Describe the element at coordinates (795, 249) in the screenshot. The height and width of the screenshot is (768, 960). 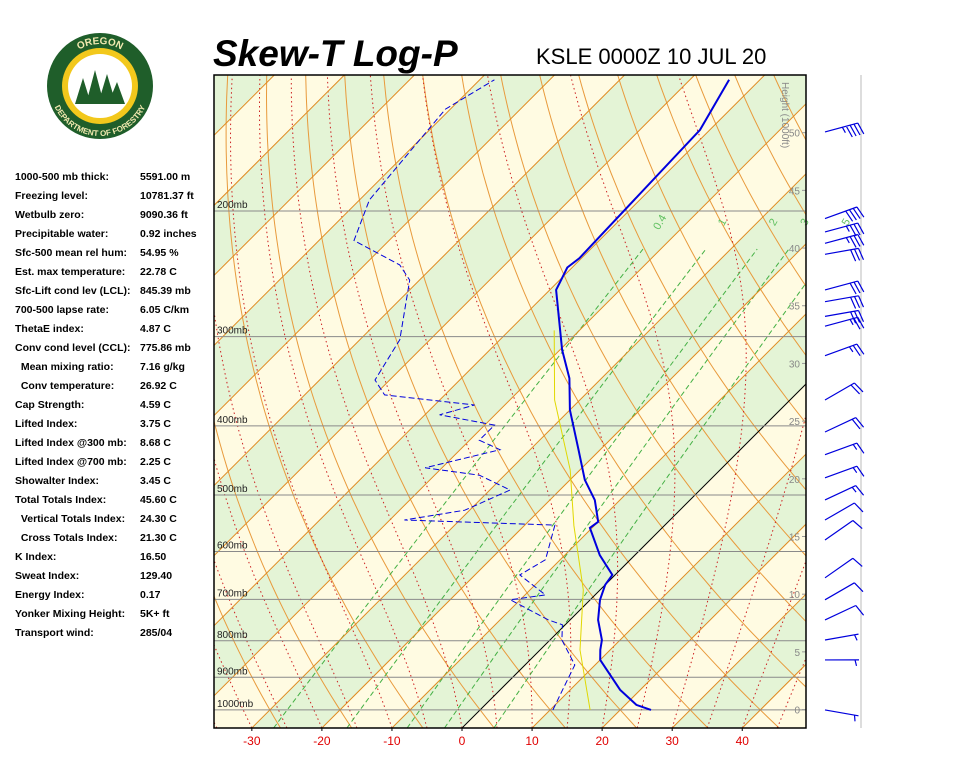
I see `y2-tick-label: 40` at that location.